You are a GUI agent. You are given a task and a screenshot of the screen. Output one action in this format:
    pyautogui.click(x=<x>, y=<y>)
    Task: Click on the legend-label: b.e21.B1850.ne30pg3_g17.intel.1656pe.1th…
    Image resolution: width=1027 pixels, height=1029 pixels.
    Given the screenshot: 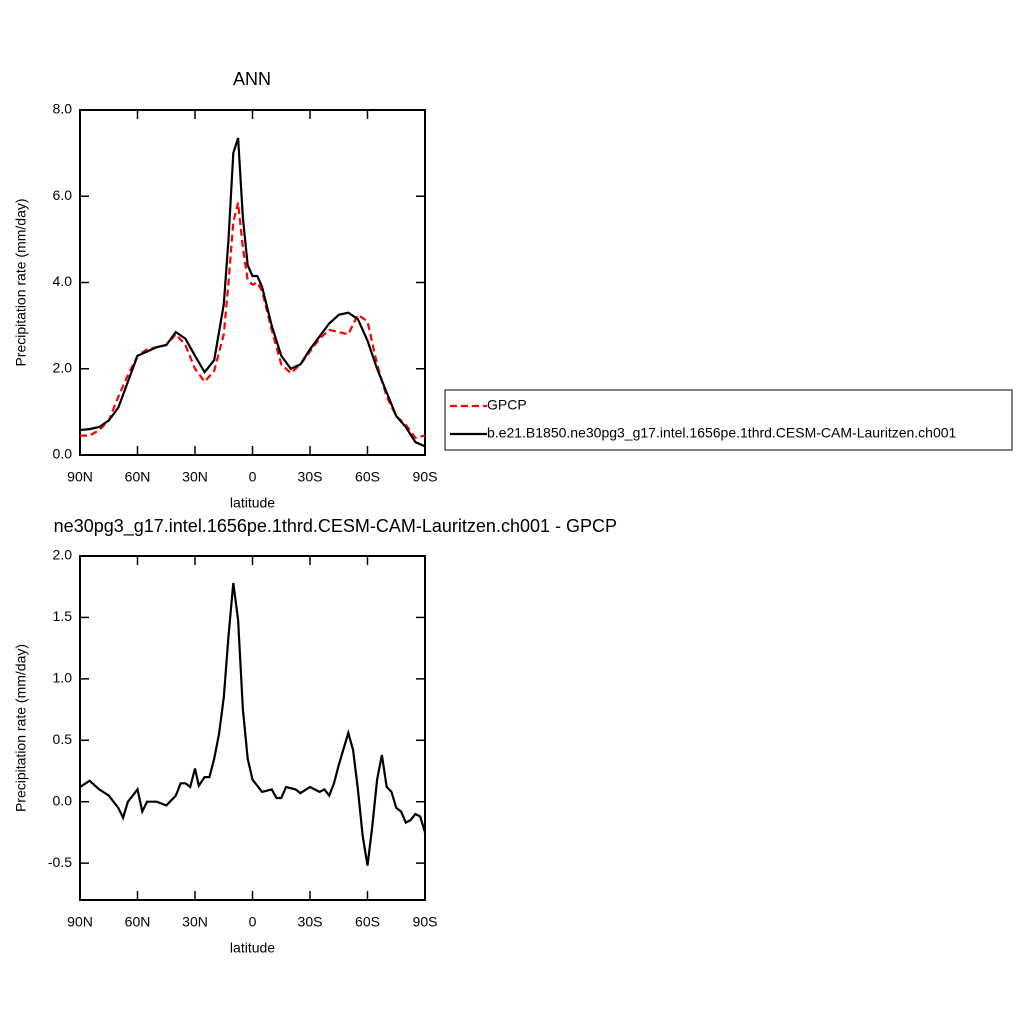 What is the action you would take?
    pyautogui.click(x=722, y=433)
    